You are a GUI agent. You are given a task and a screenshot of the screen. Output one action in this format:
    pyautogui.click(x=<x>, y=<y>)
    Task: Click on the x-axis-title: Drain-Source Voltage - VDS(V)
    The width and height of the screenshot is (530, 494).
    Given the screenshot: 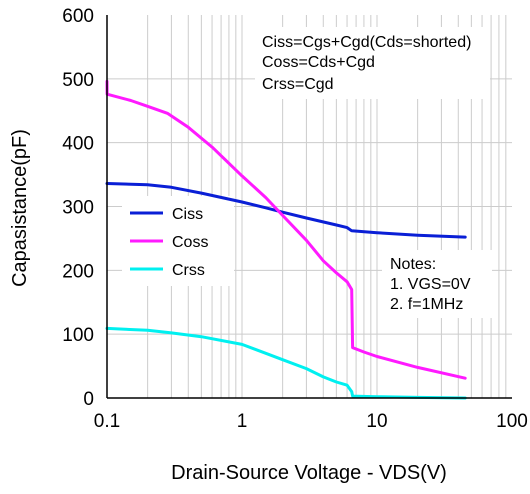 What is the action you would take?
    pyautogui.click(x=309, y=473)
    